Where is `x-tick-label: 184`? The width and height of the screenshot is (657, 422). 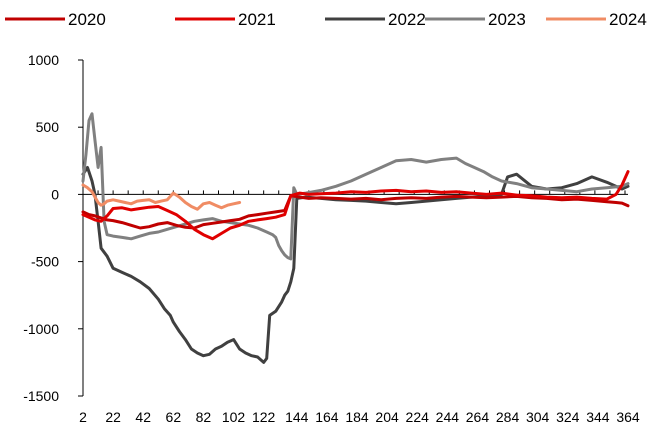 x-tick-label: 184 is located at coordinates (357, 415).